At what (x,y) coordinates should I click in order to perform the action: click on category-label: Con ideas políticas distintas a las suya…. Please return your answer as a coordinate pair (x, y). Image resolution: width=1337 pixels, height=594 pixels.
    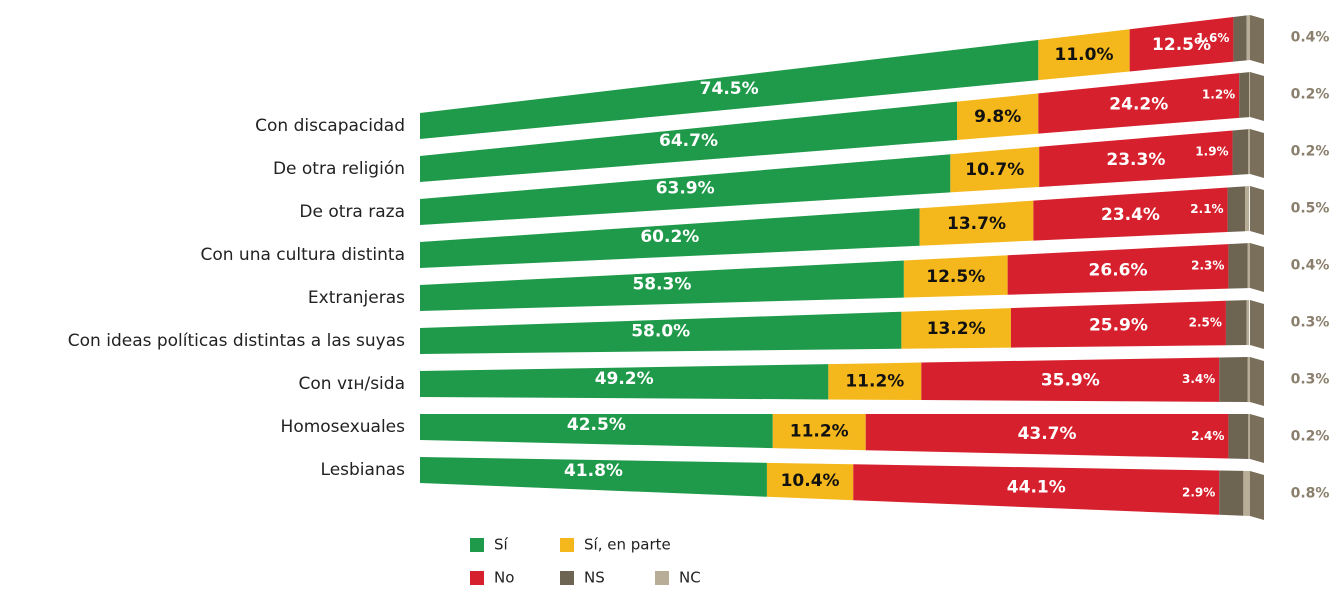
    Looking at the image, I should click on (236, 341).